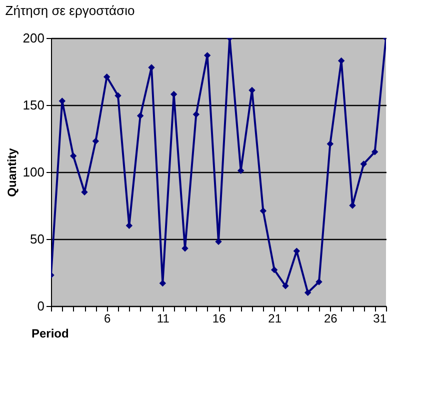  What do you see at coordinates (380, 319) in the screenshot?
I see `x-tick-label: 31` at bounding box center [380, 319].